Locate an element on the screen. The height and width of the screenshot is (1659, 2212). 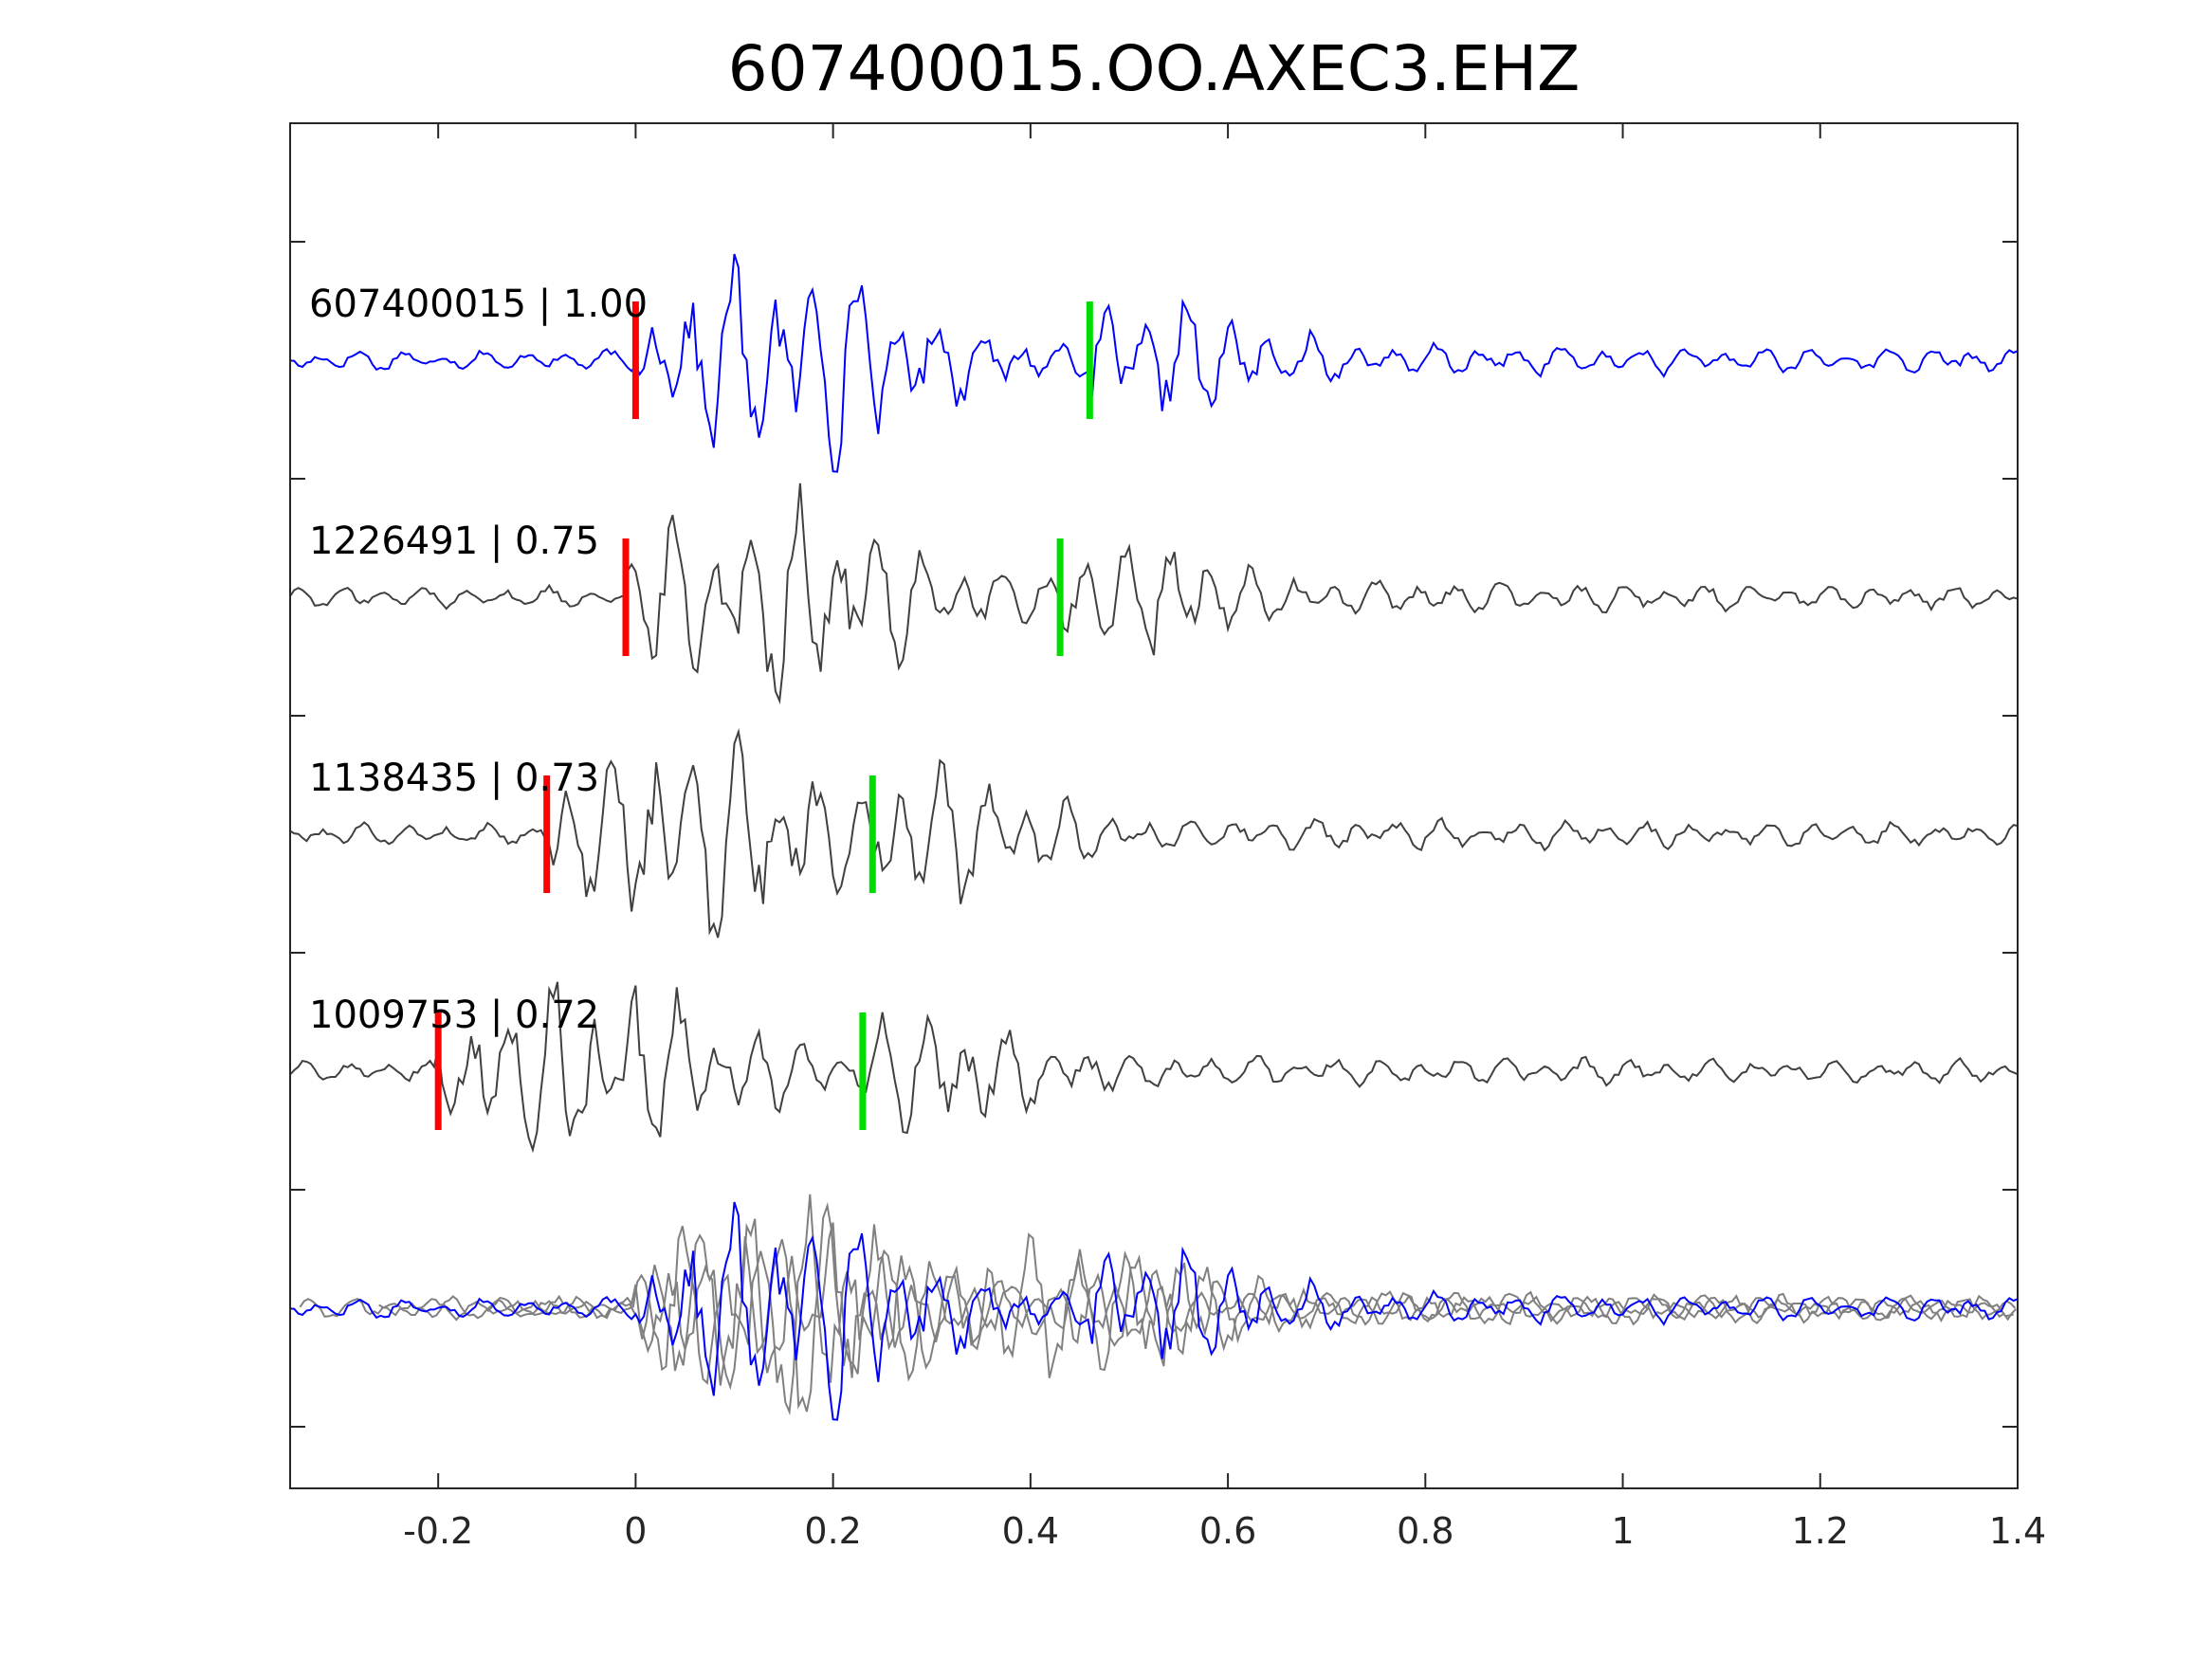
x-tick-label: 0.8 is located at coordinates (1425, 1531).